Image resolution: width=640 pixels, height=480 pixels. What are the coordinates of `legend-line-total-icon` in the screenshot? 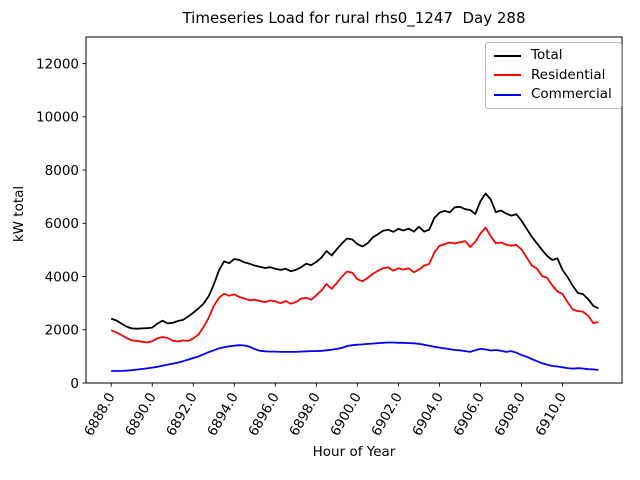 It's located at (507, 55).